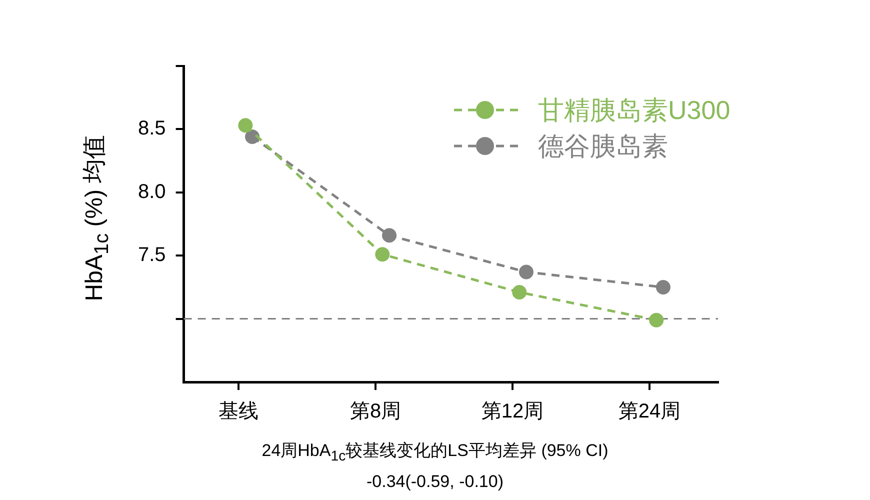 The image size is (870, 500). I want to click on x-tick-label: 基线, so click(238, 411).